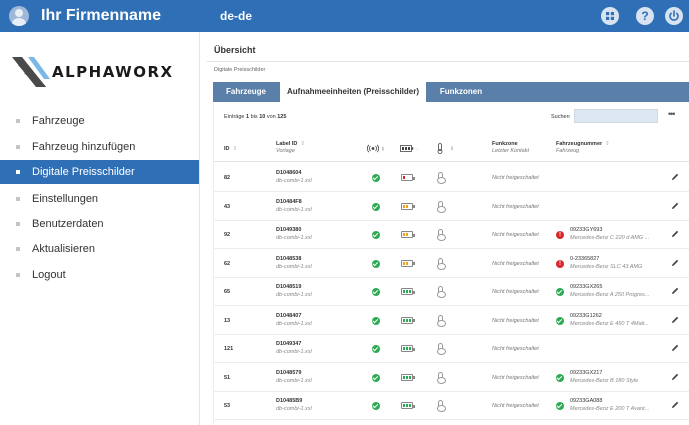  Describe the element at coordinates (674, 16) in the screenshot. I see `power-icon` at that location.